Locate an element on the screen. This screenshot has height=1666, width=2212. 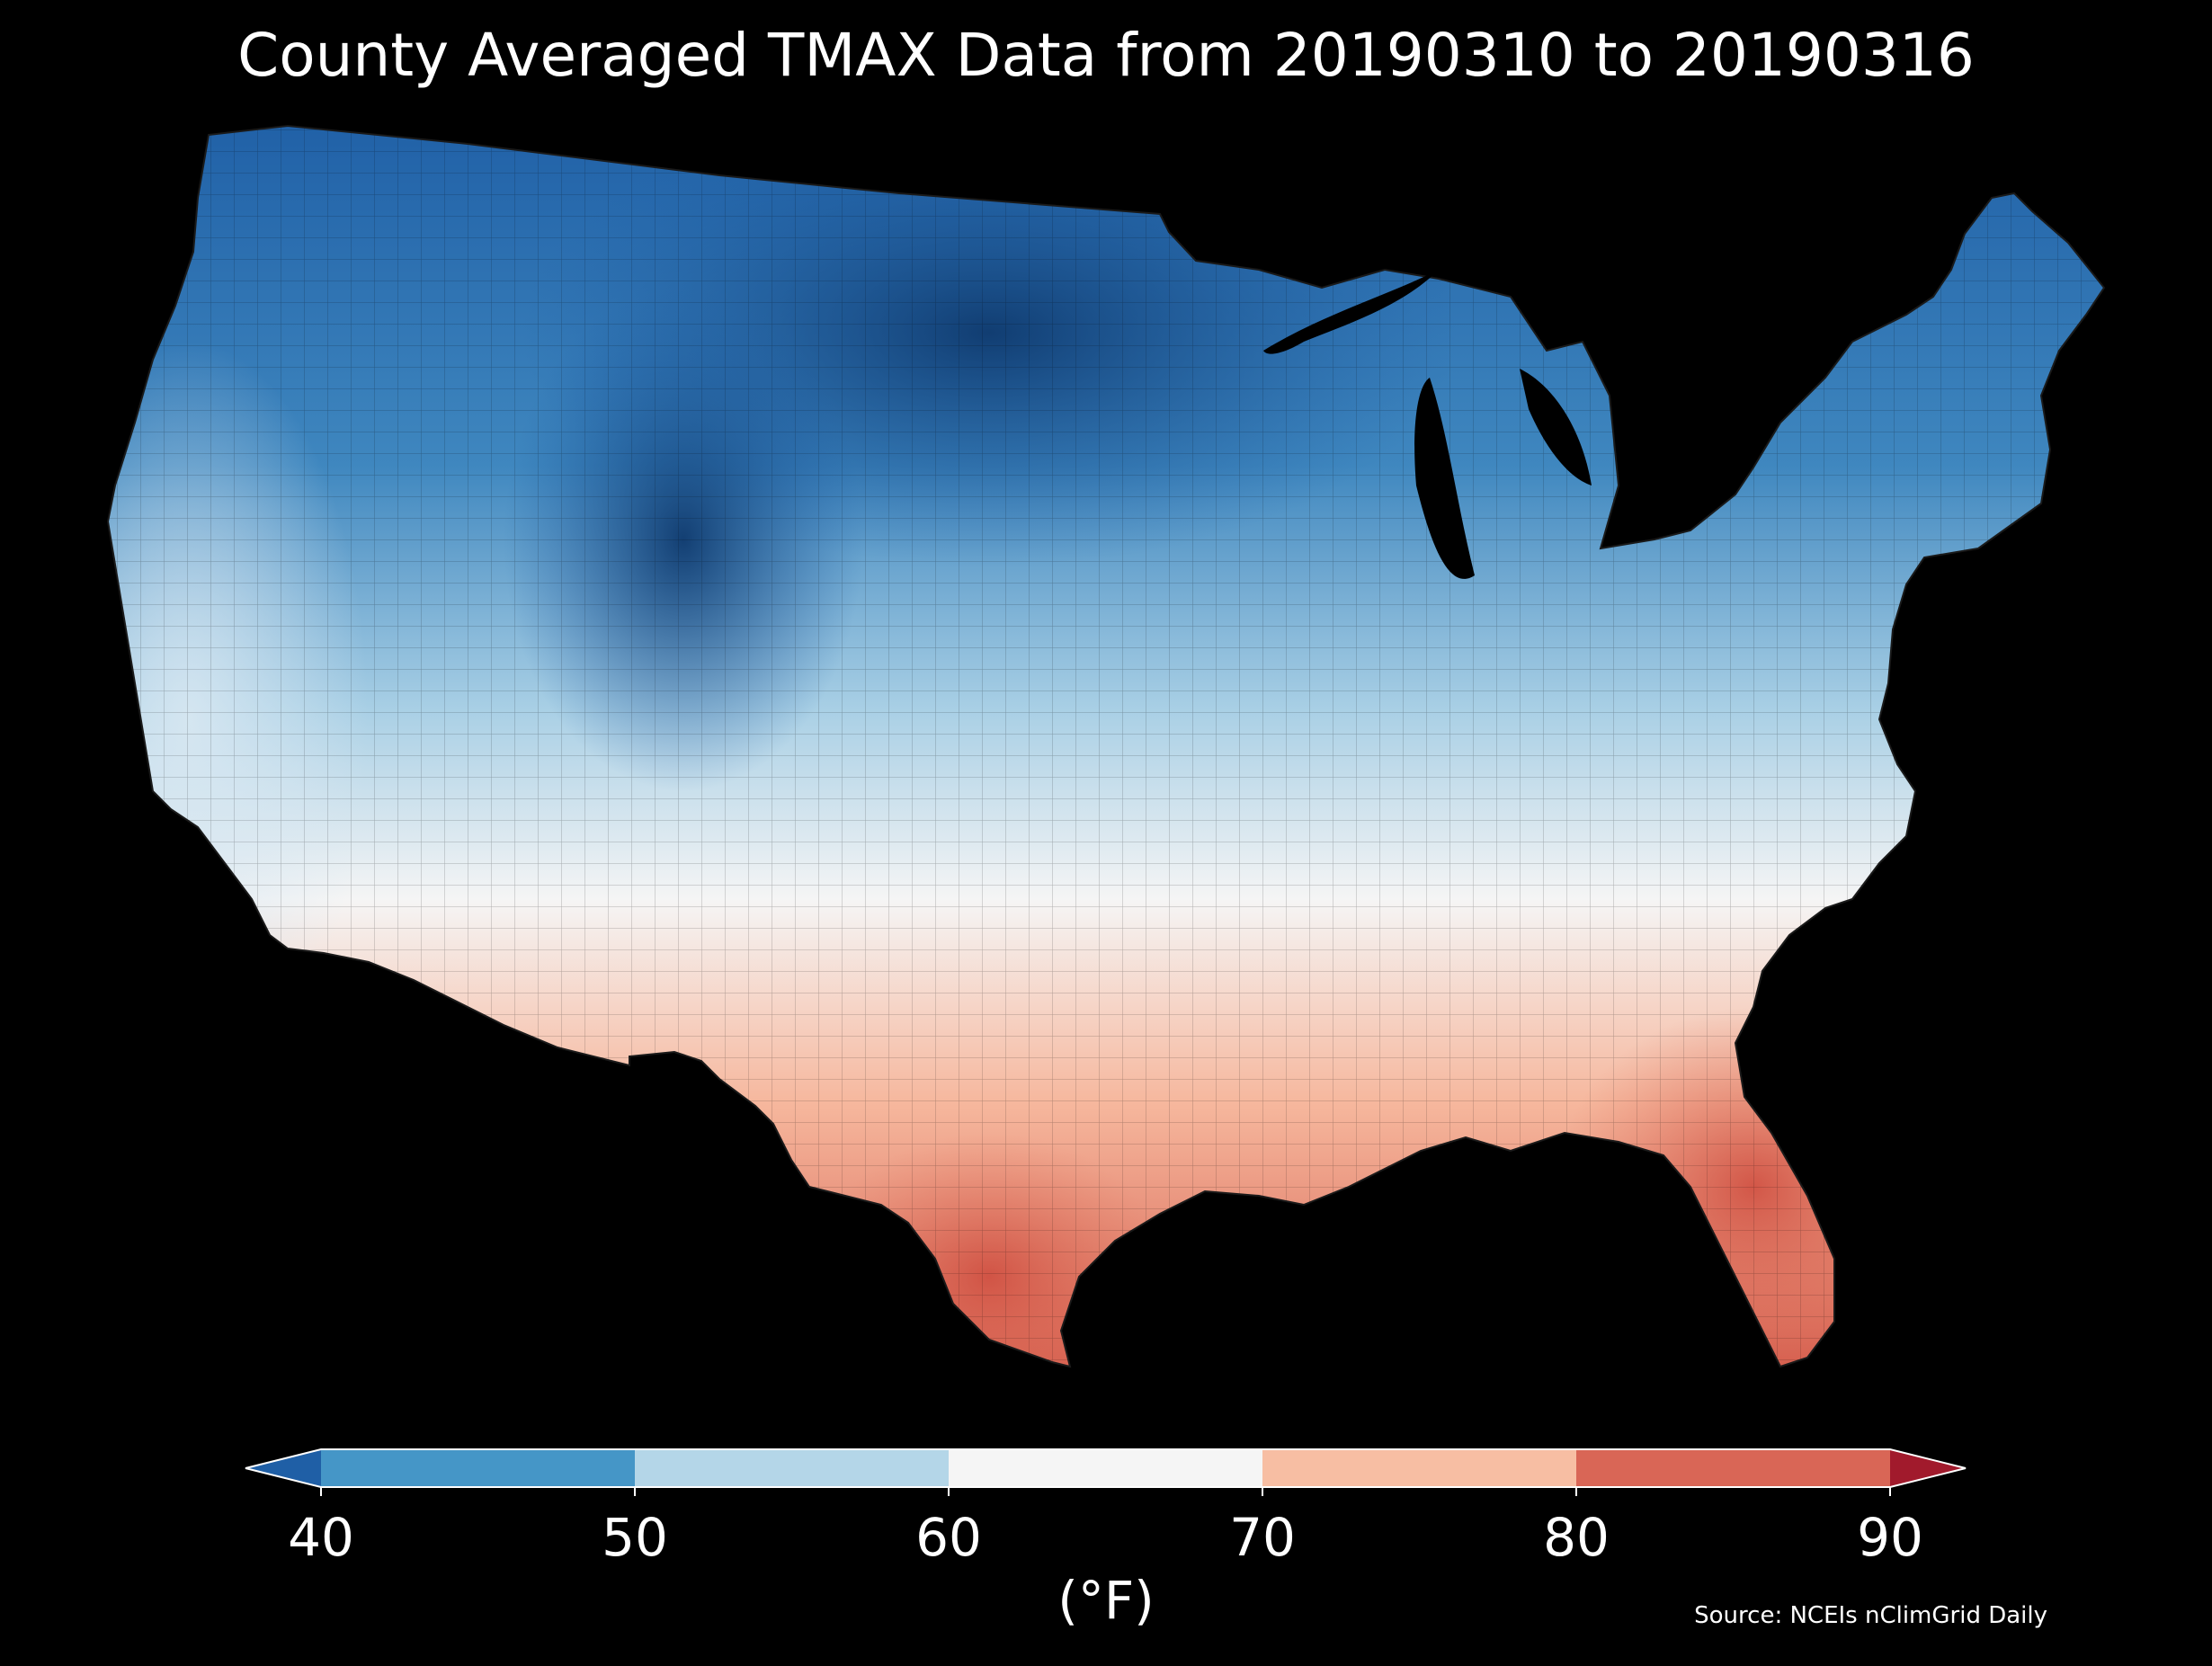
lake-huron is located at coordinates (1556, 427).